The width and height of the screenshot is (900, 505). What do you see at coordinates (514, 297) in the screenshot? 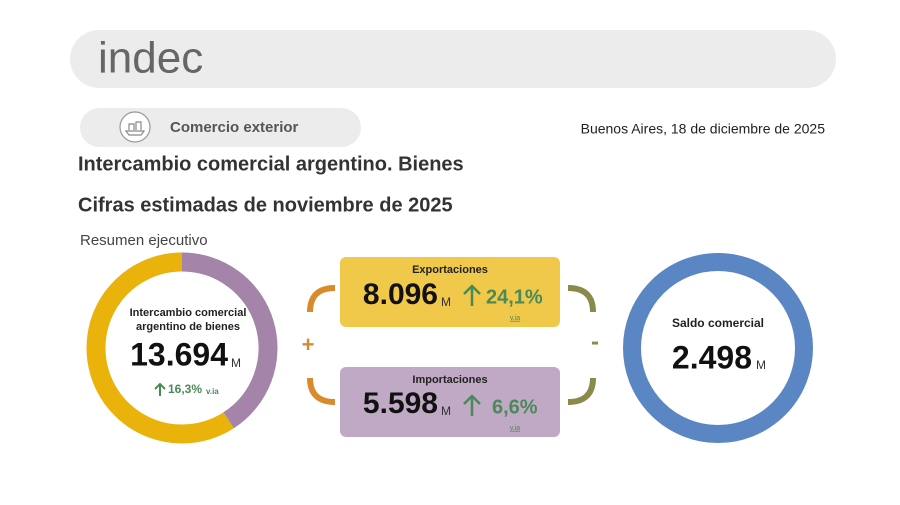
I see `exports-change: 24,1%` at bounding box center [514, 297].